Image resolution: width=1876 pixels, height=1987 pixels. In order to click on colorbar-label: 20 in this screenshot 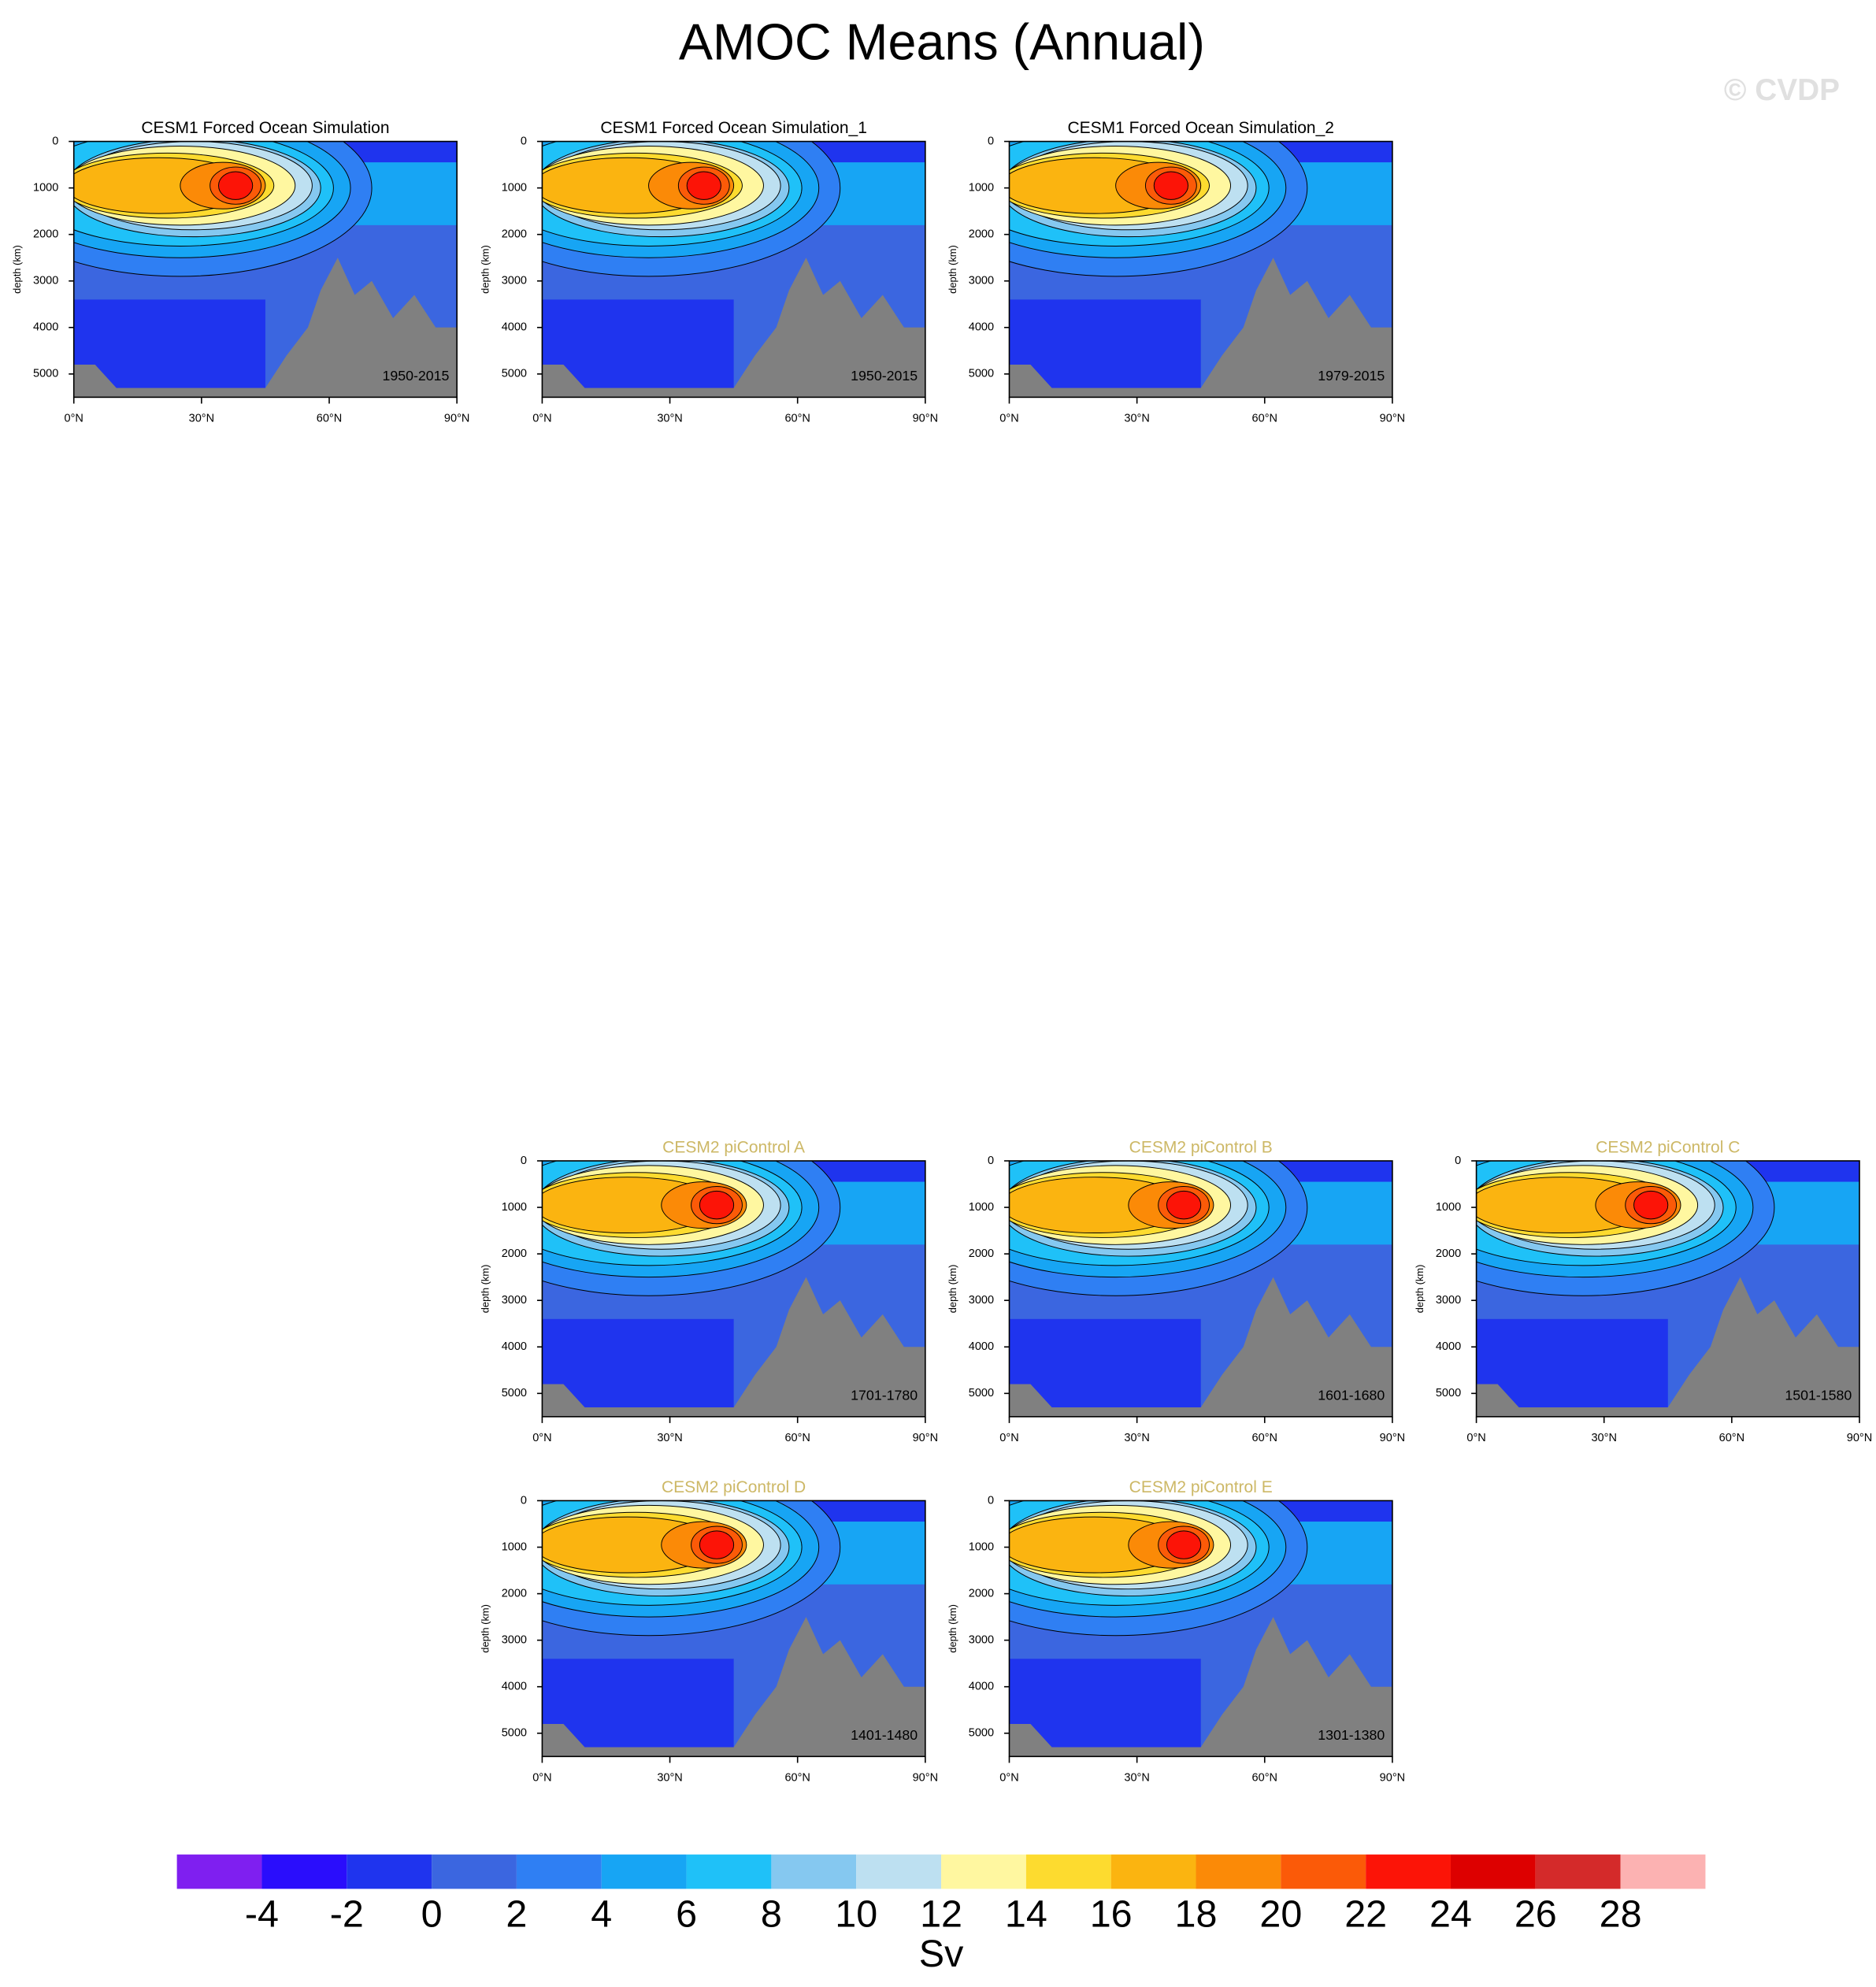, I will do `click(1280, 1914)`.